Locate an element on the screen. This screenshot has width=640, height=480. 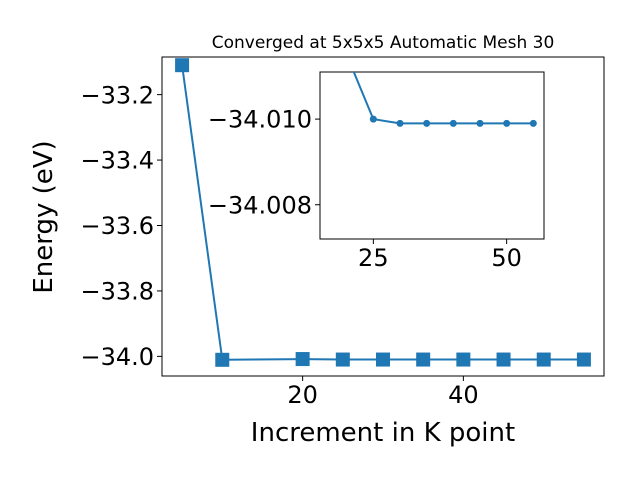
x-tick-label: 20 is located at coordinates (302, 395).